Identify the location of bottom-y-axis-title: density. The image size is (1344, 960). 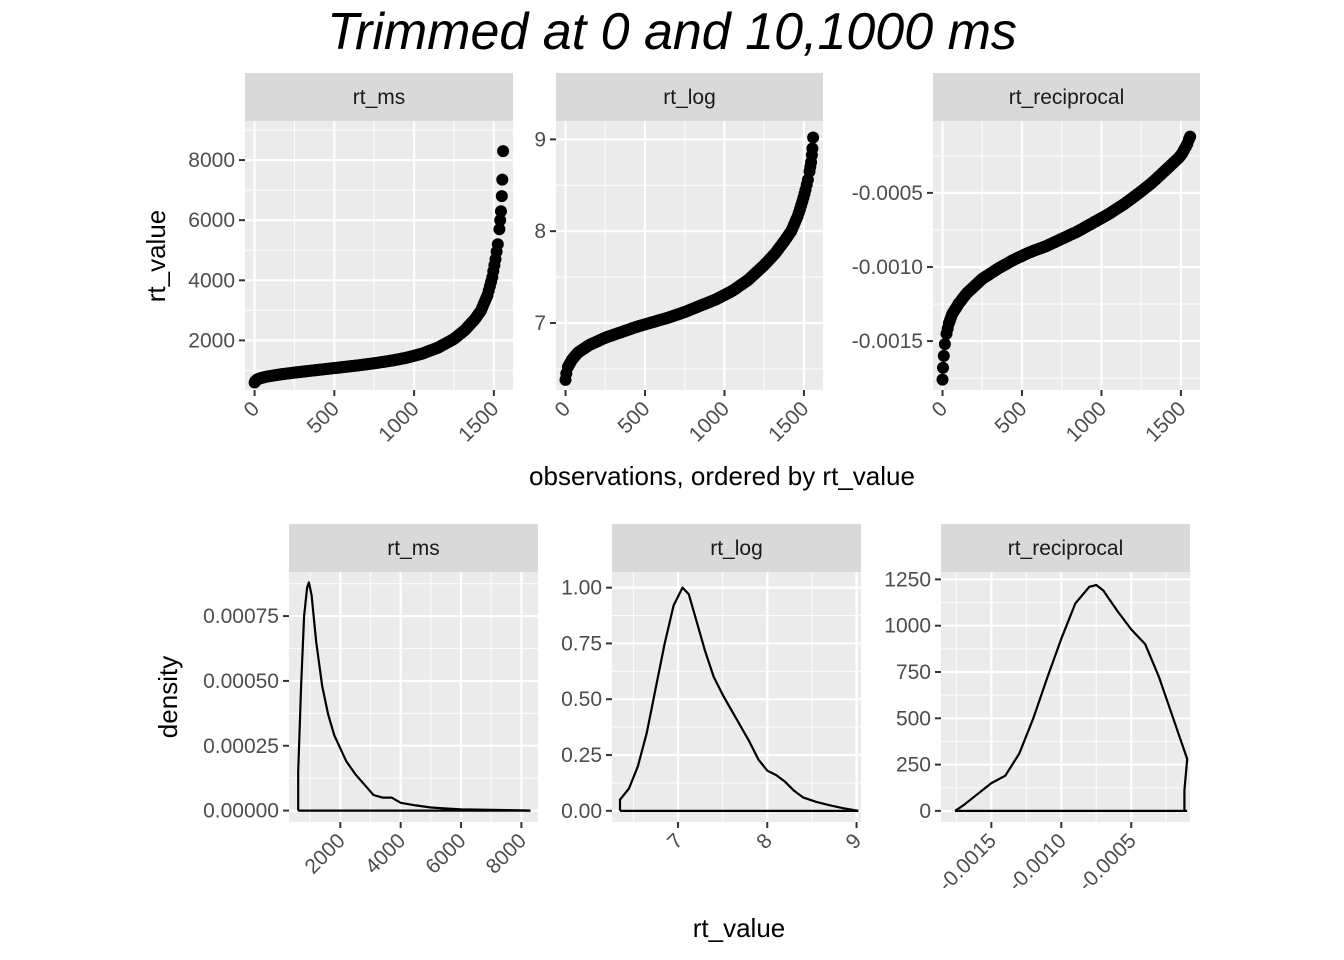
(168, 697).